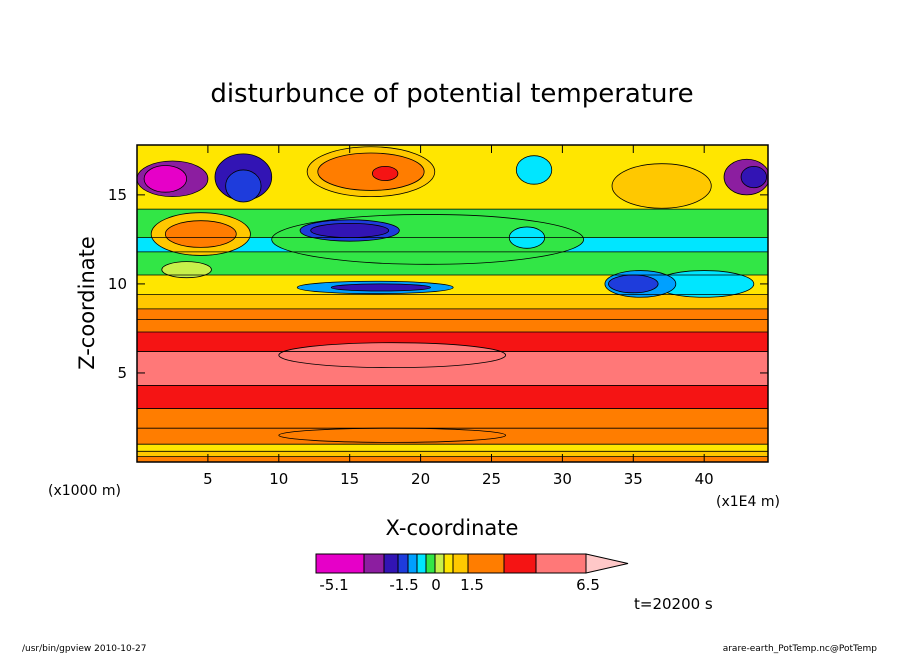 Image resolution: width=904 pixels, height=654 pixels. I want to click on x-tick-label-5: 5, so click(208, 479).